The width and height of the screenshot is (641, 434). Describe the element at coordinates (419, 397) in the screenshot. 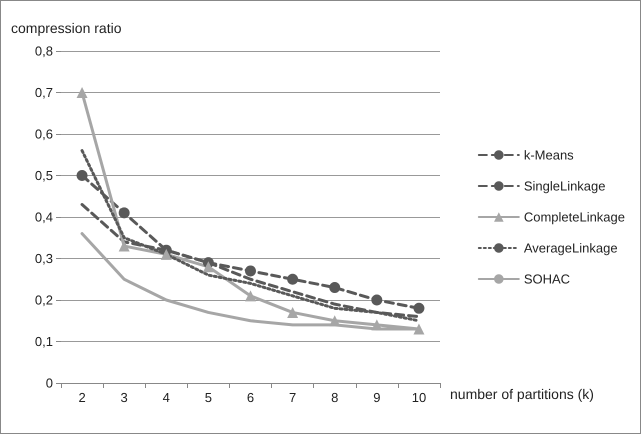

I see `x-tick-label: 10` at that location.